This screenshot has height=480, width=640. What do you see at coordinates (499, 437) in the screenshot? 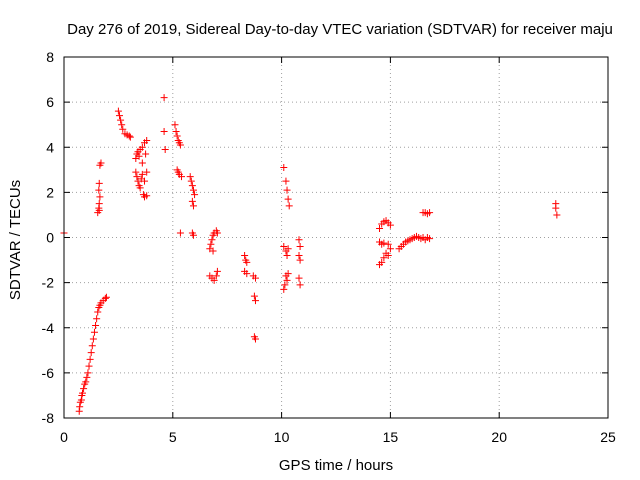
I see `x-tick-label: 20` at bounding box center [499, 437].